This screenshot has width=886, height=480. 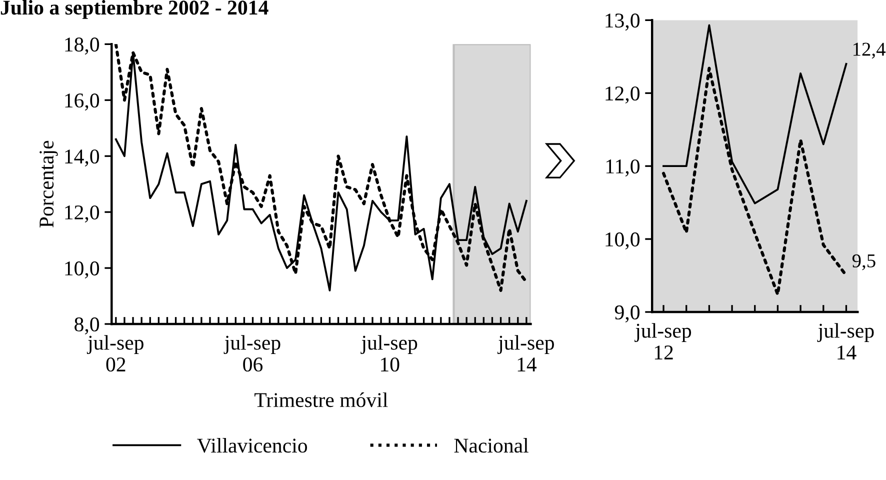 What do you see at coordinates (321, 400) in the screenshot?
I see `x-axis-title: Trimestre móvil` at bounding box center [321, 400].